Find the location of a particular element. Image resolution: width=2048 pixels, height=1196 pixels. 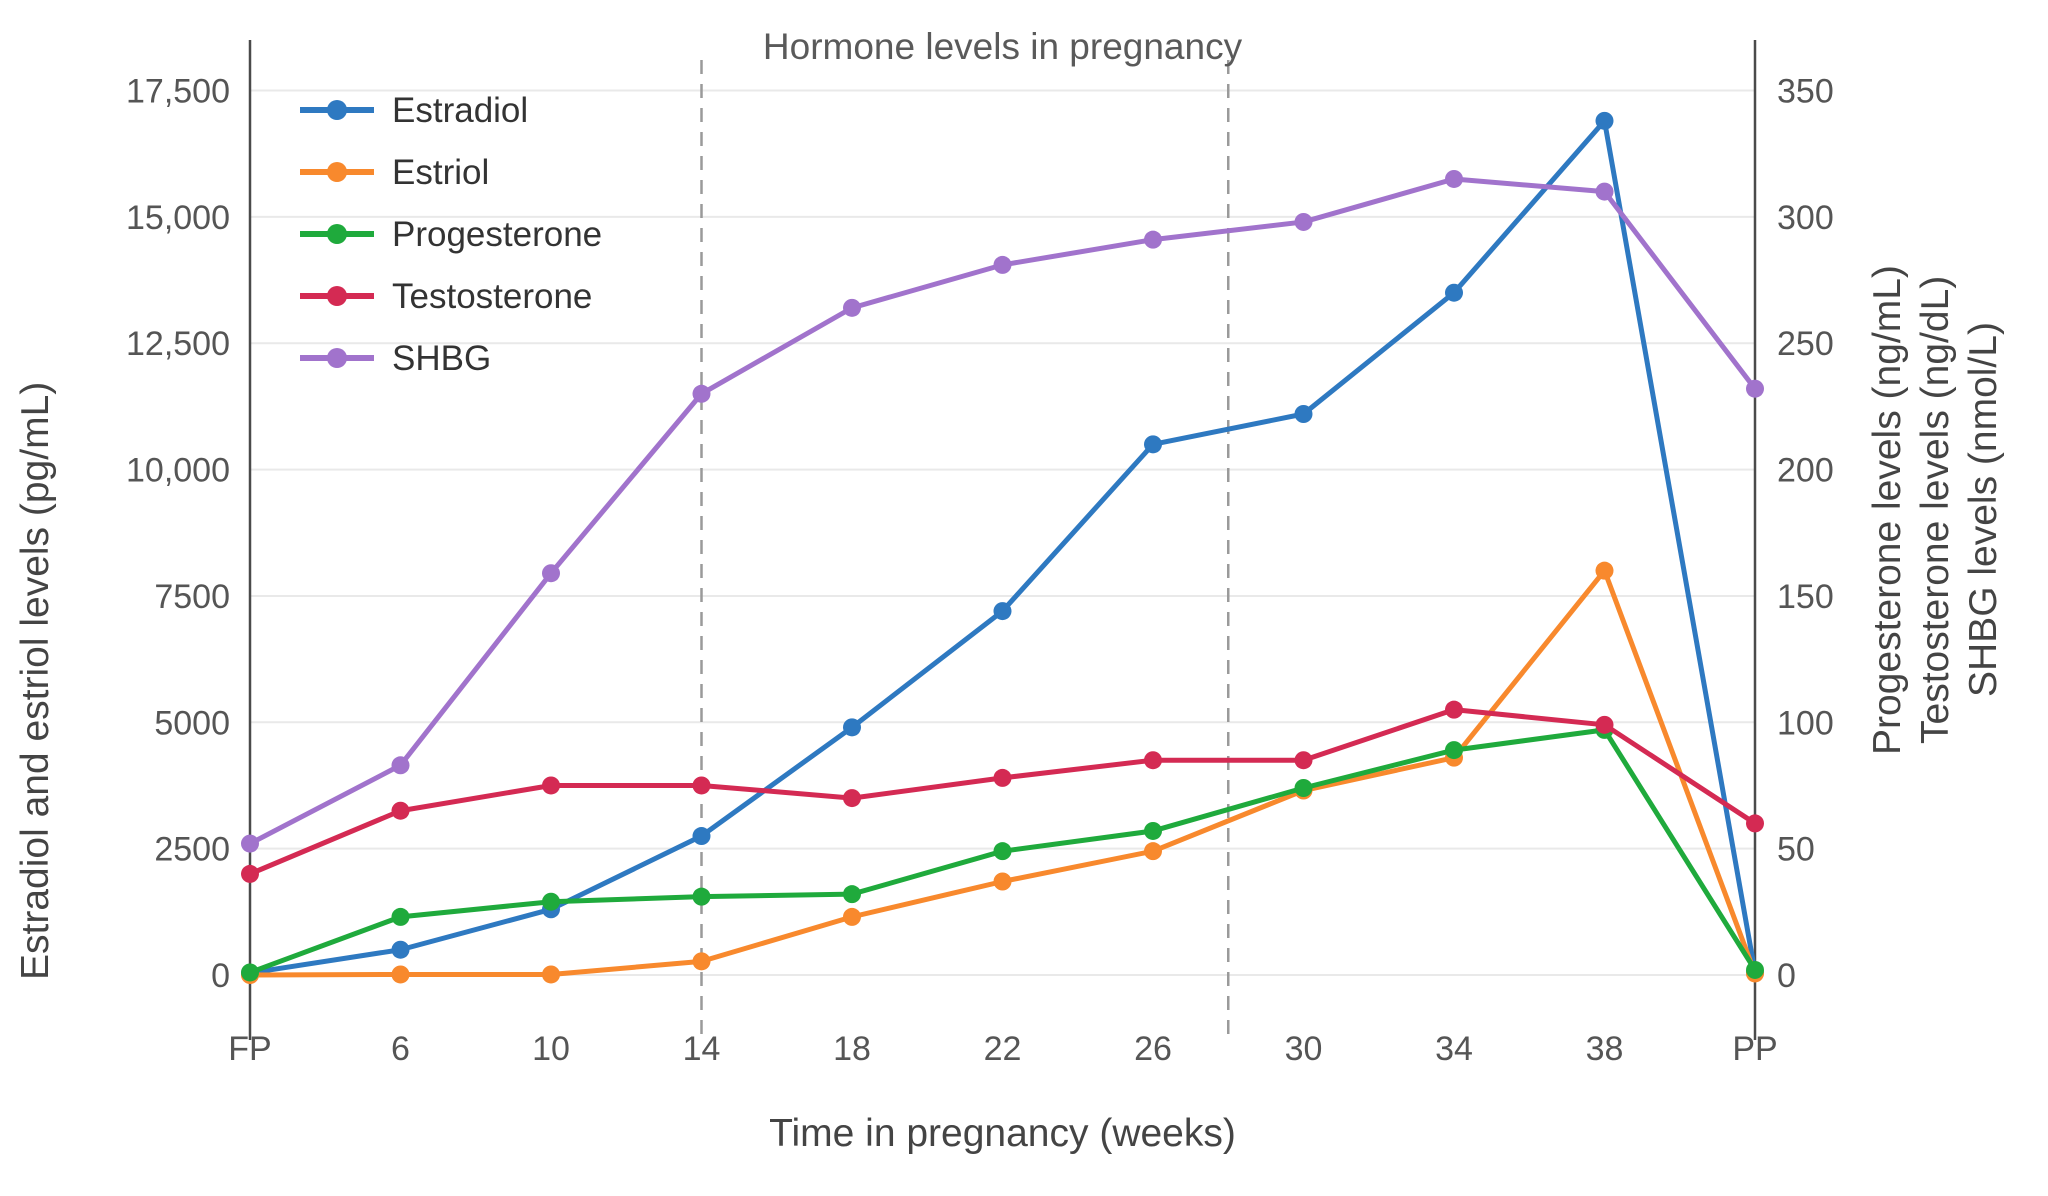

left-axis-tick-label: 2500 is located at coordinates (192, 850).